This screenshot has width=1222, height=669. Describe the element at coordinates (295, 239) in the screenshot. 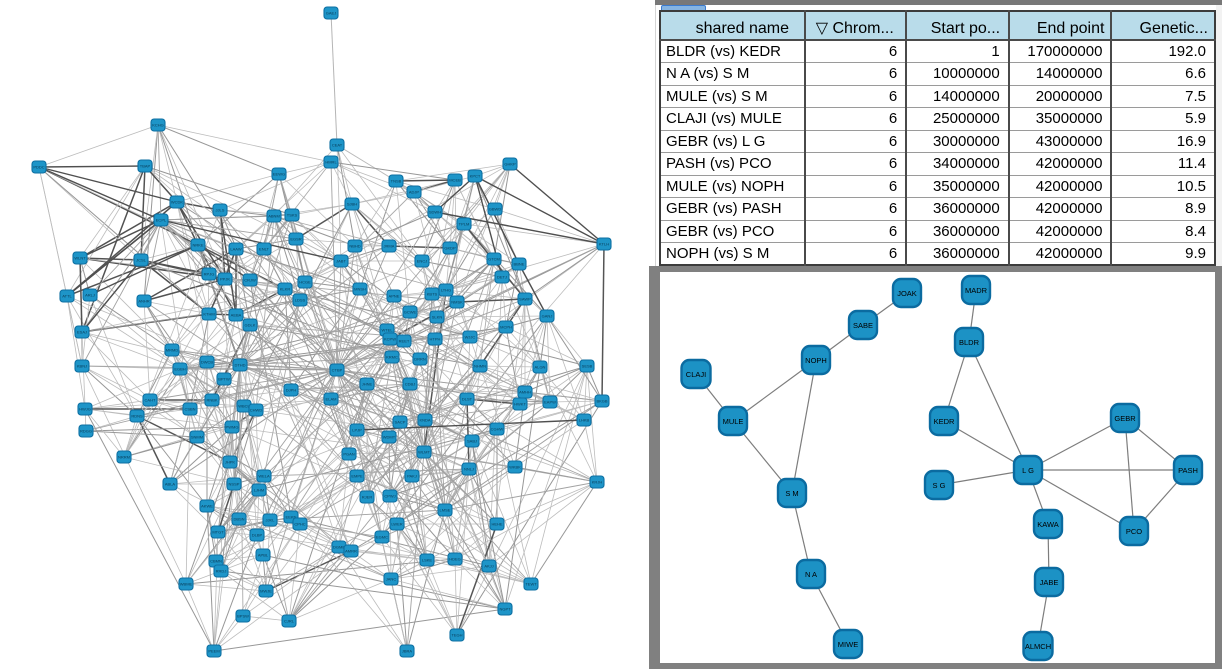

I see `svg-text: EGSR` at that location.